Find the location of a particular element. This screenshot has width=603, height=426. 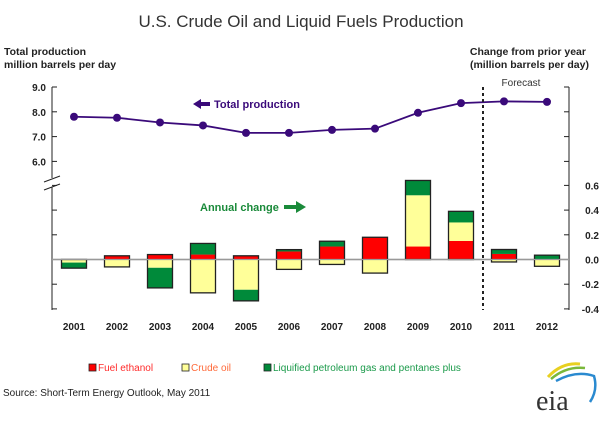

right-axis-tick-label: -0.4 is located at coordinates (591, 310).